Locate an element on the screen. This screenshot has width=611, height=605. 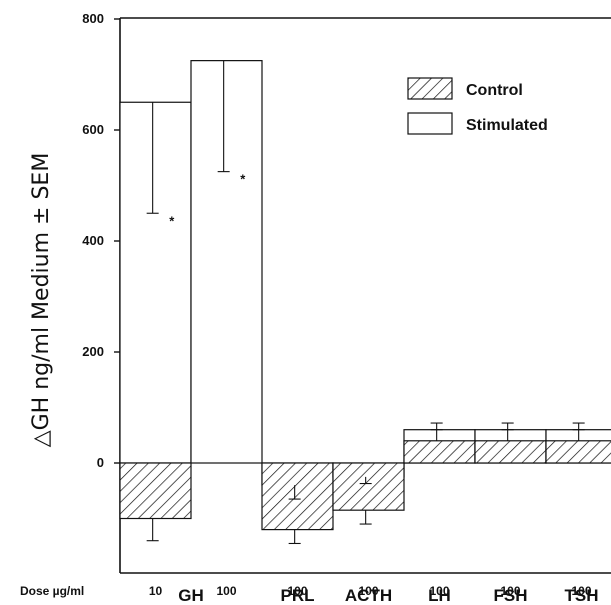
legend-swatch-control is located at coordinates (430, 88).